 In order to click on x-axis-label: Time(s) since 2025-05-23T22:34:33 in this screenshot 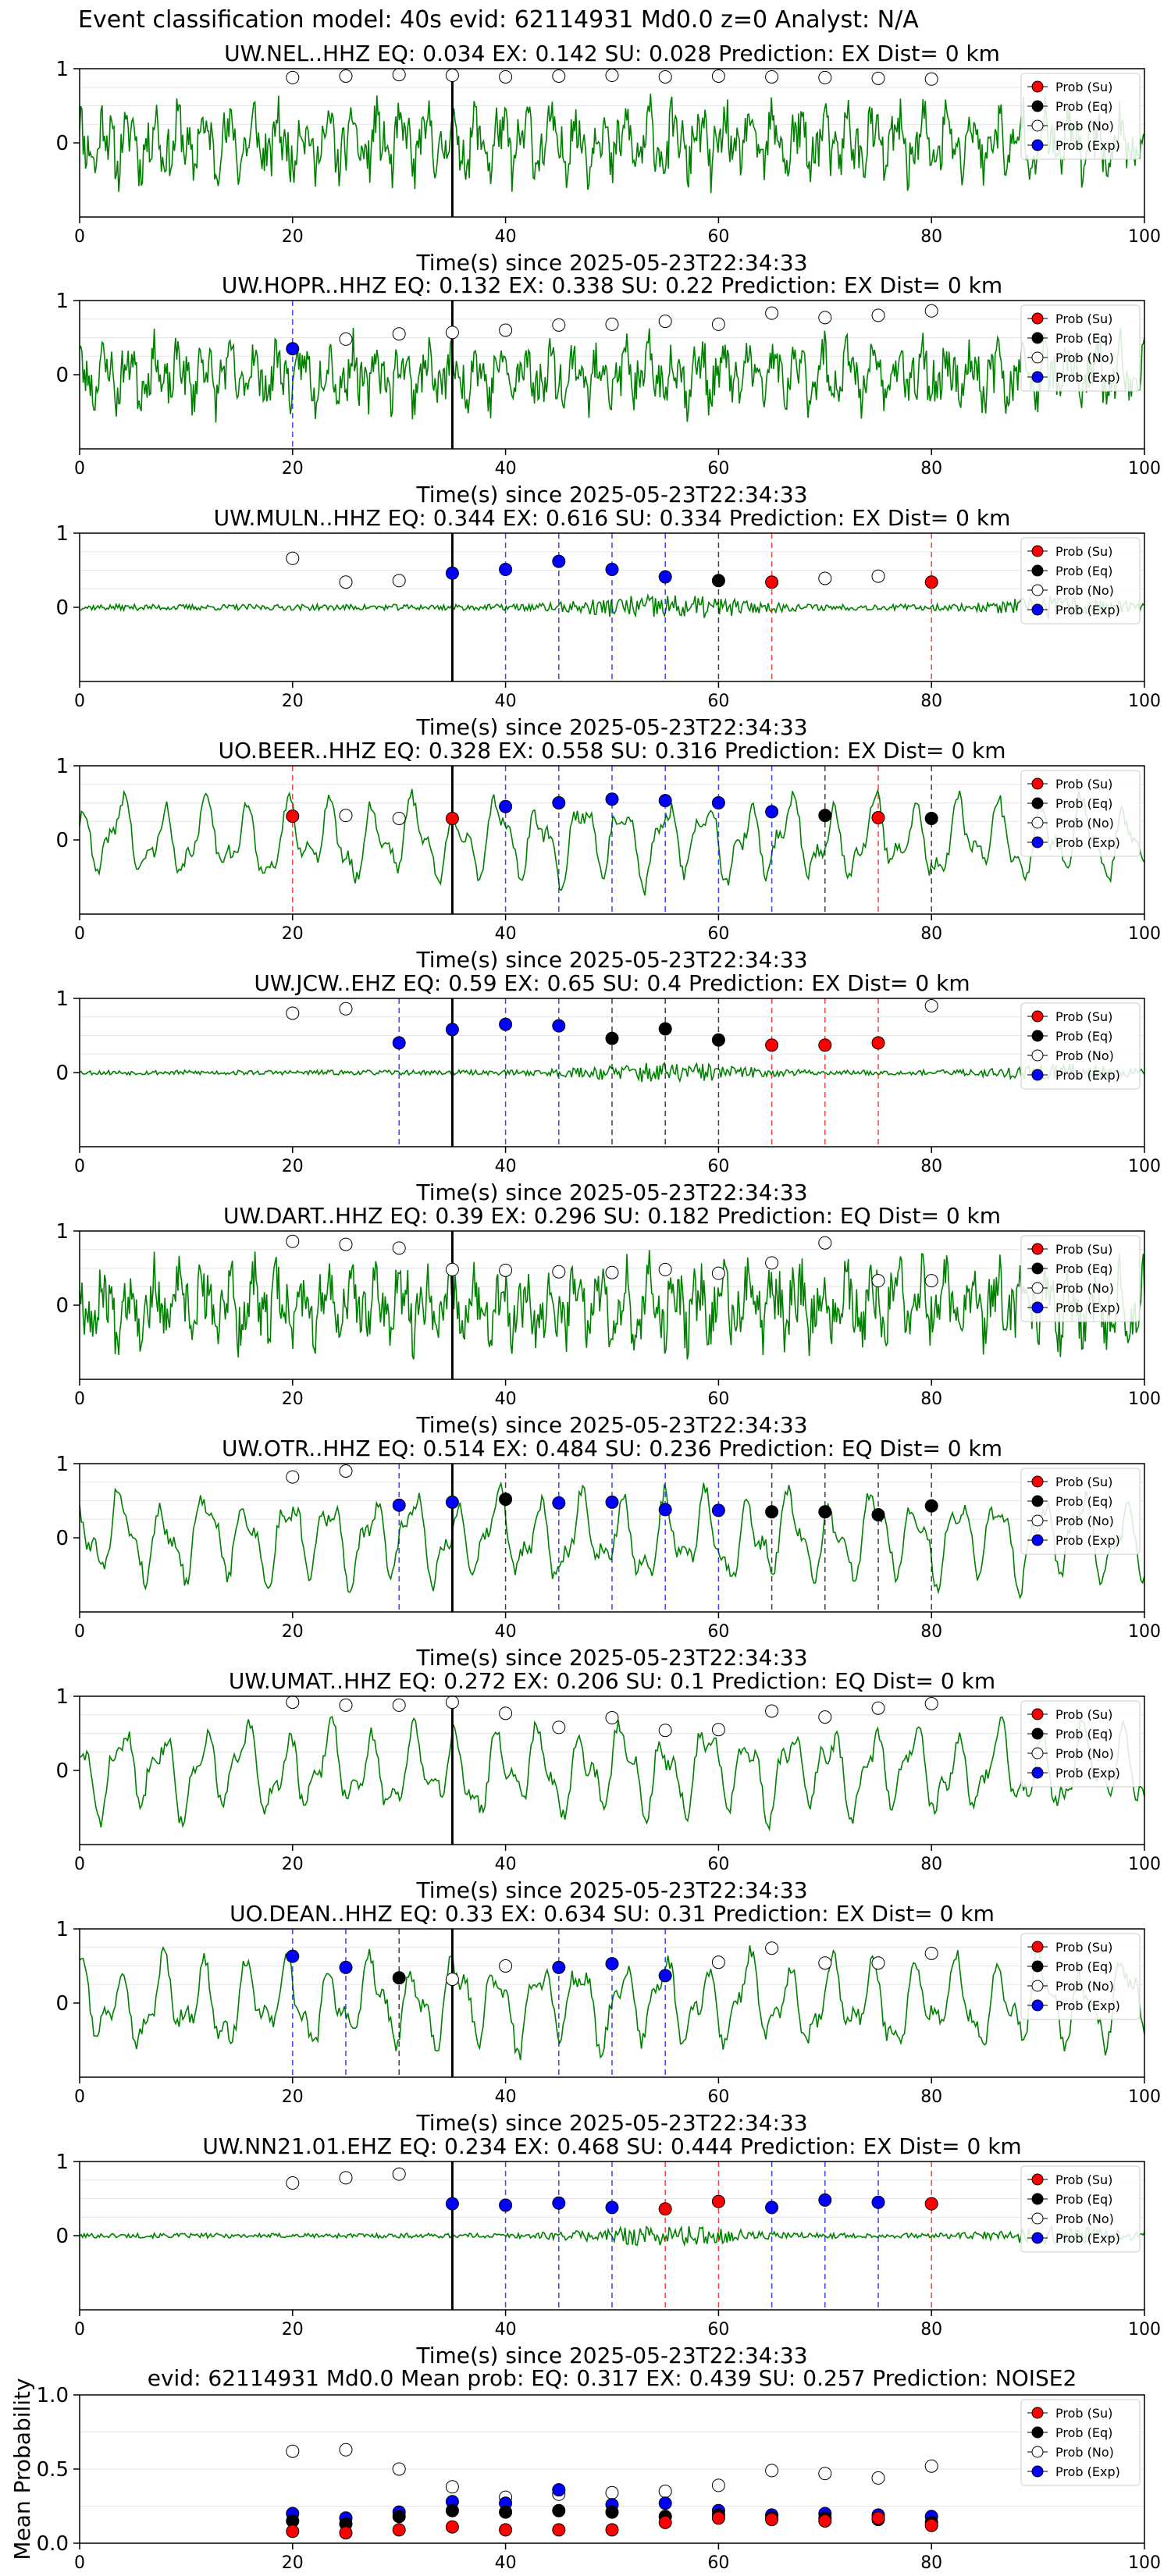, I will do `click(611, 1192)`.